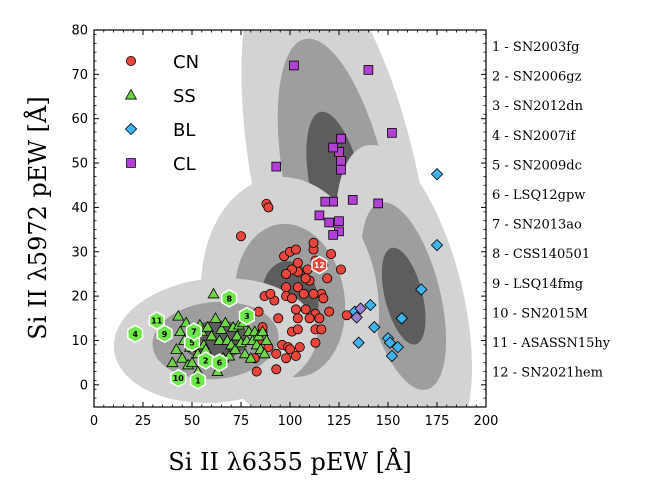 The height and width of the screenshot is (498, 664). I want to click on y-axis-title: Si II λ5972 pEW [Å], so click(37, 218).